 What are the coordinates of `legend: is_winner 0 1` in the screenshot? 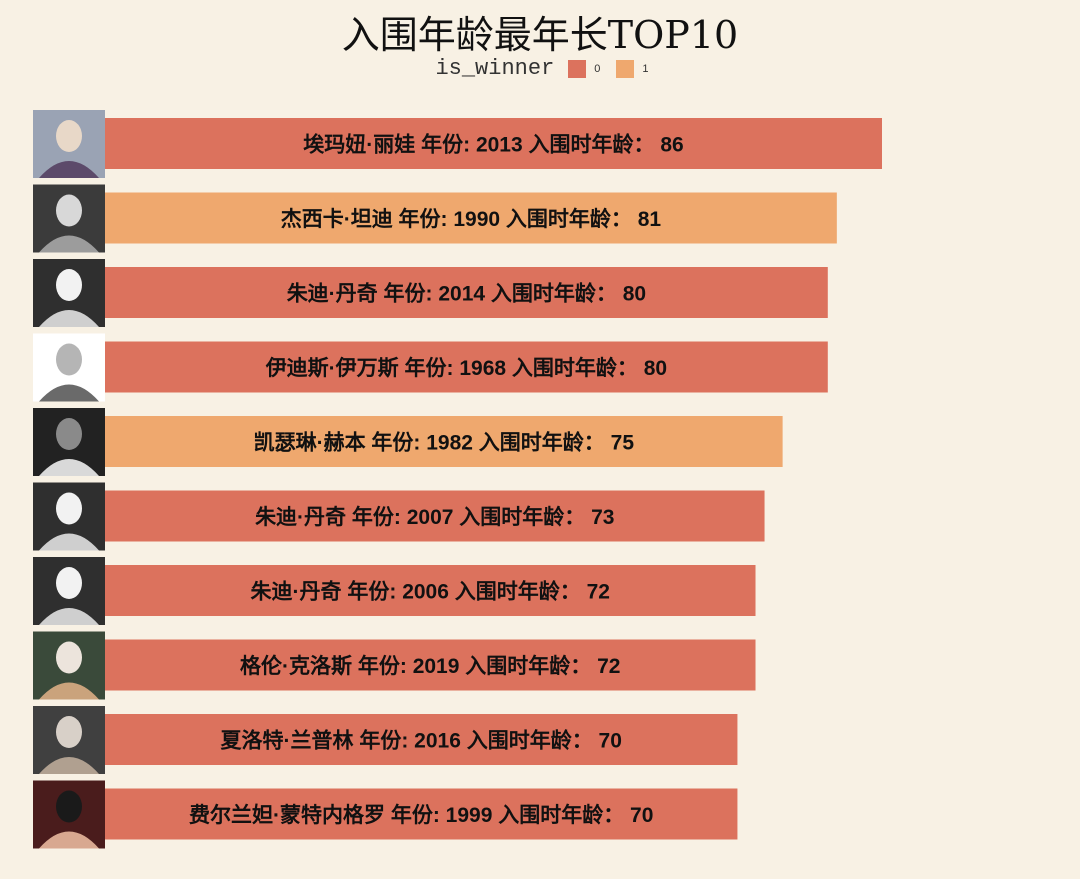 It's located at (540, 68).